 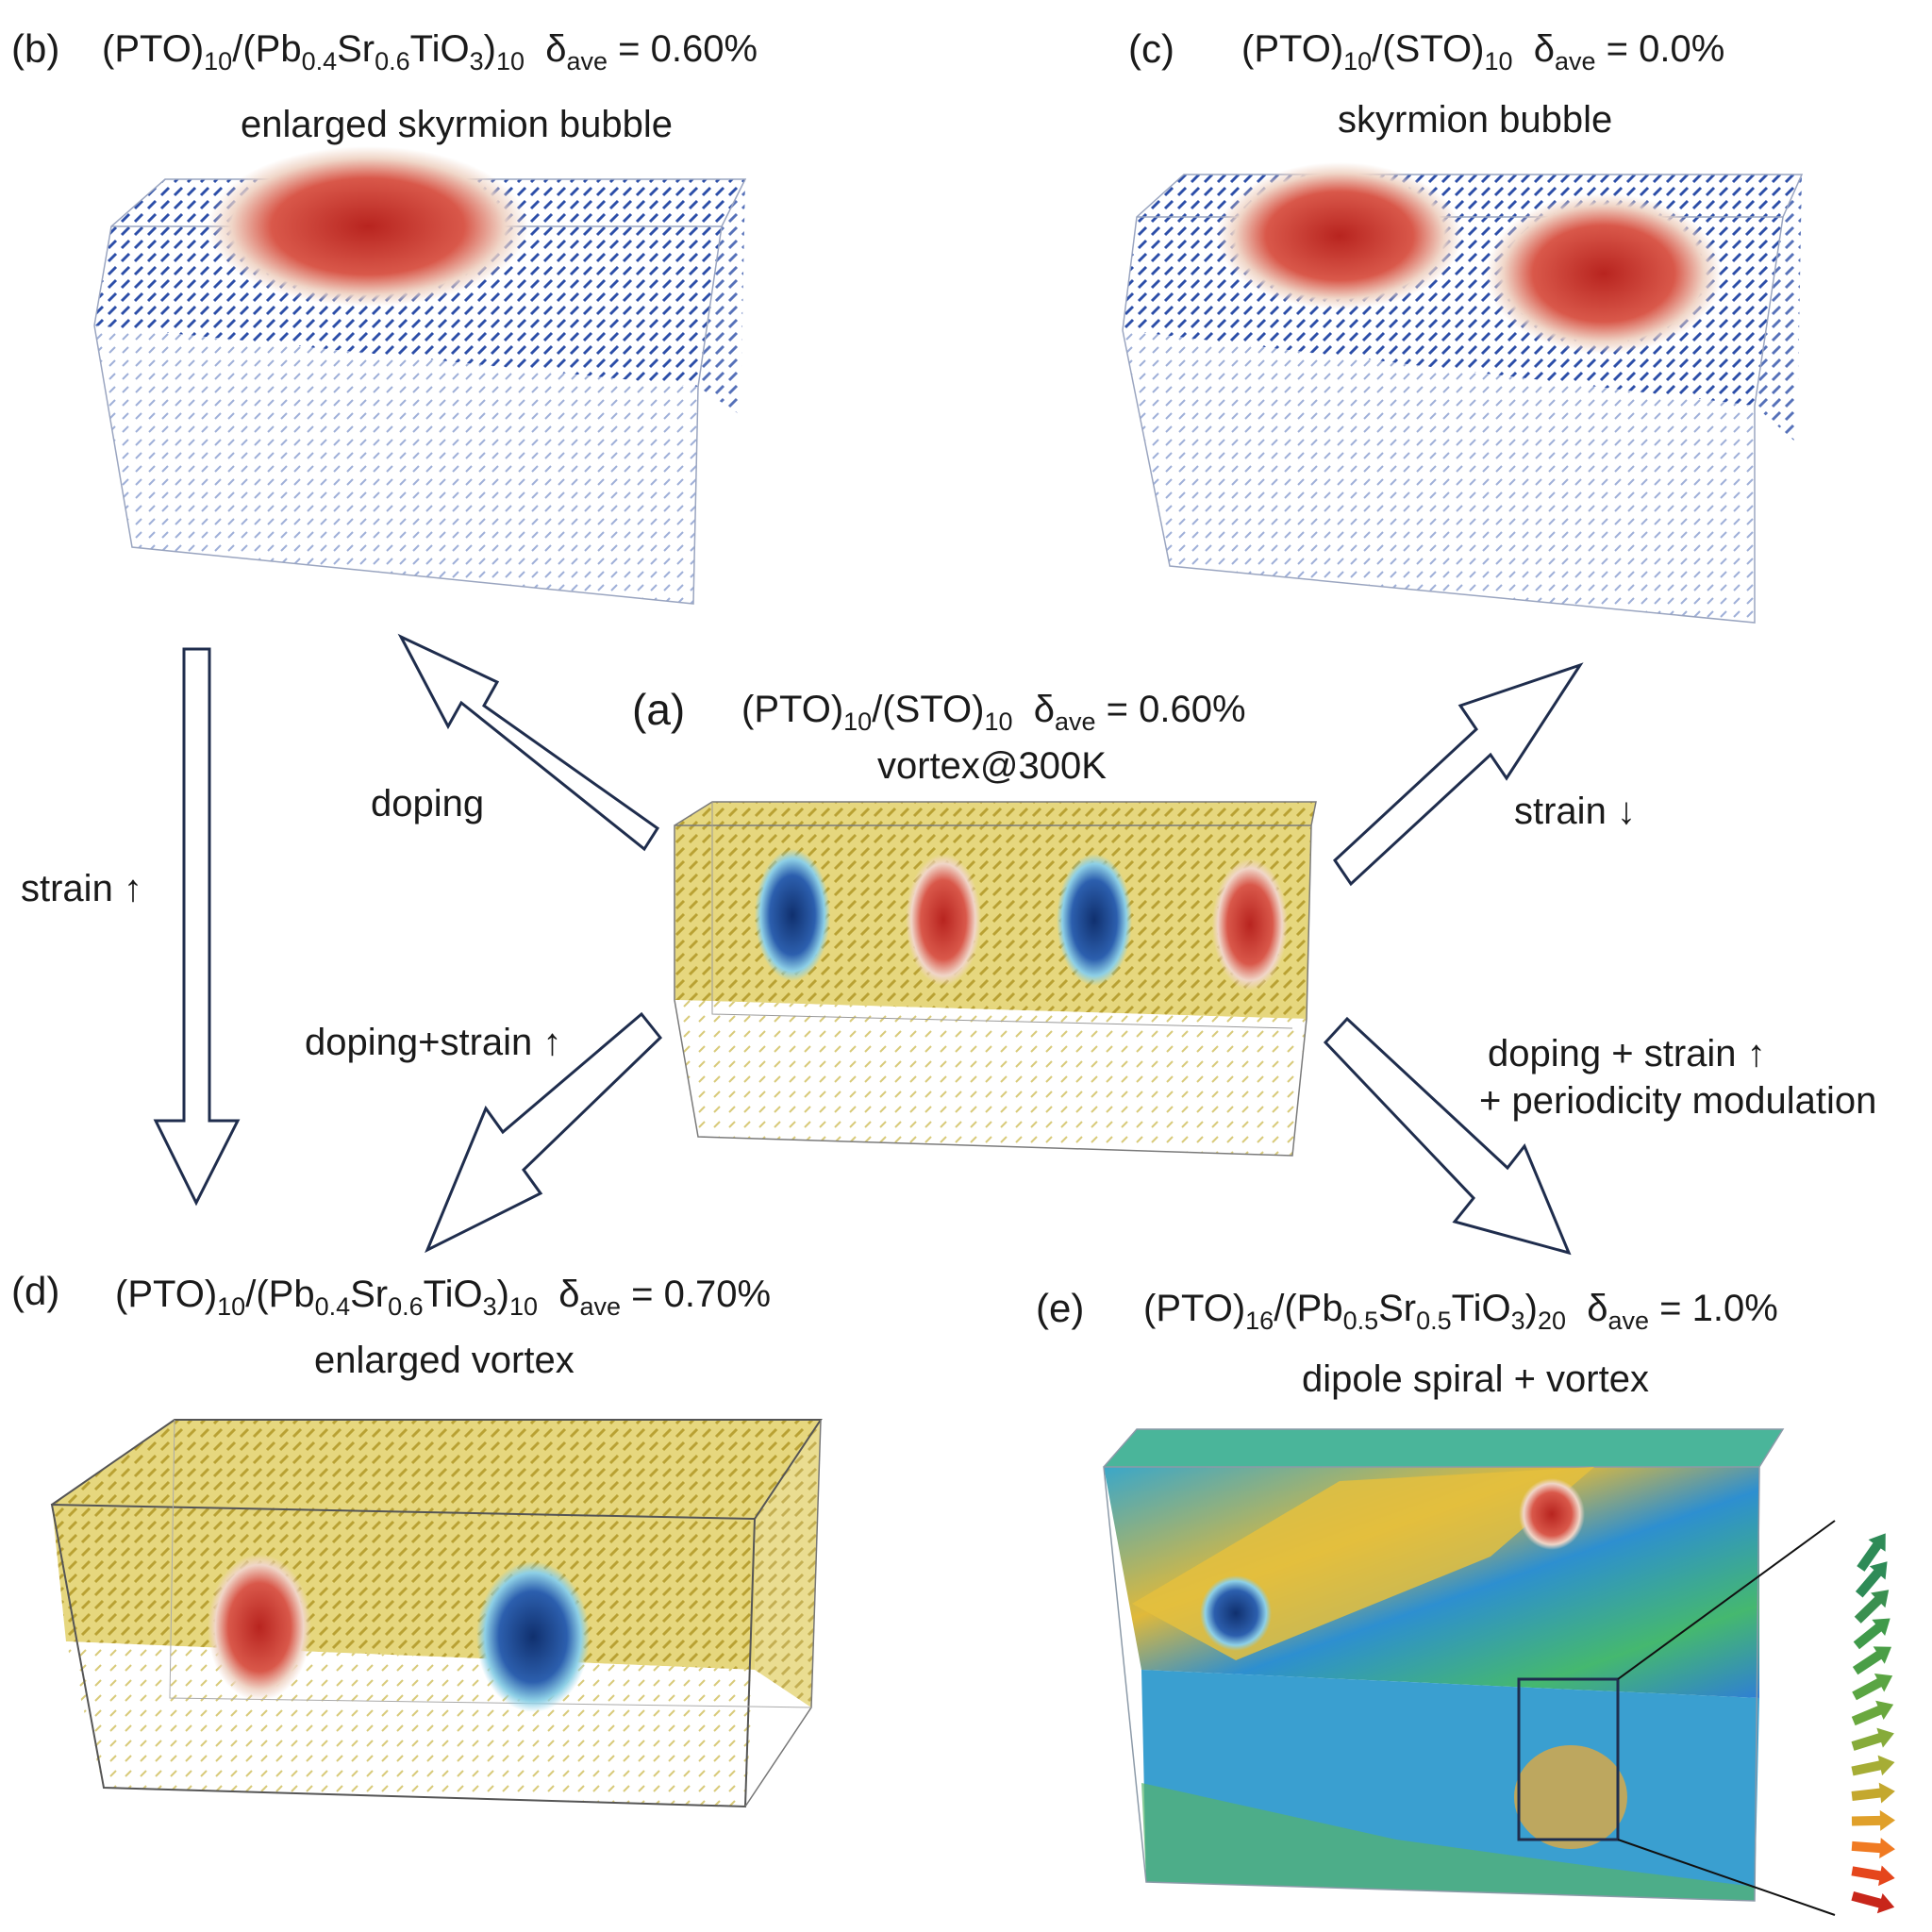 I want to click on label-doping-strain-period-line2: + periodicity modulation, so click(x=1678, y=1101).